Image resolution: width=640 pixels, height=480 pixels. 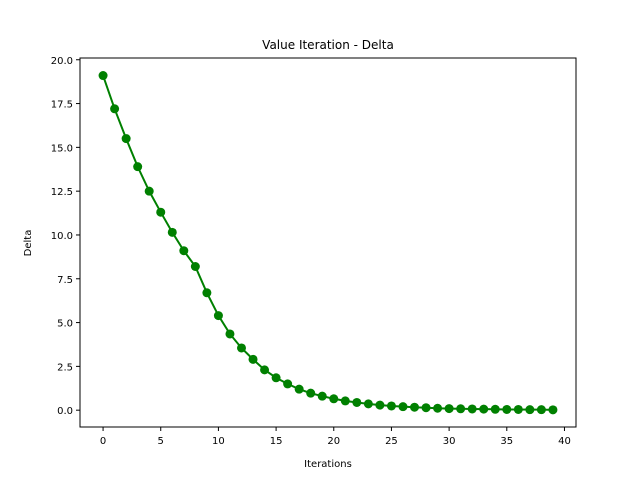 I want to click on y-tick-label: 17.5, so click(x=62, y=105).